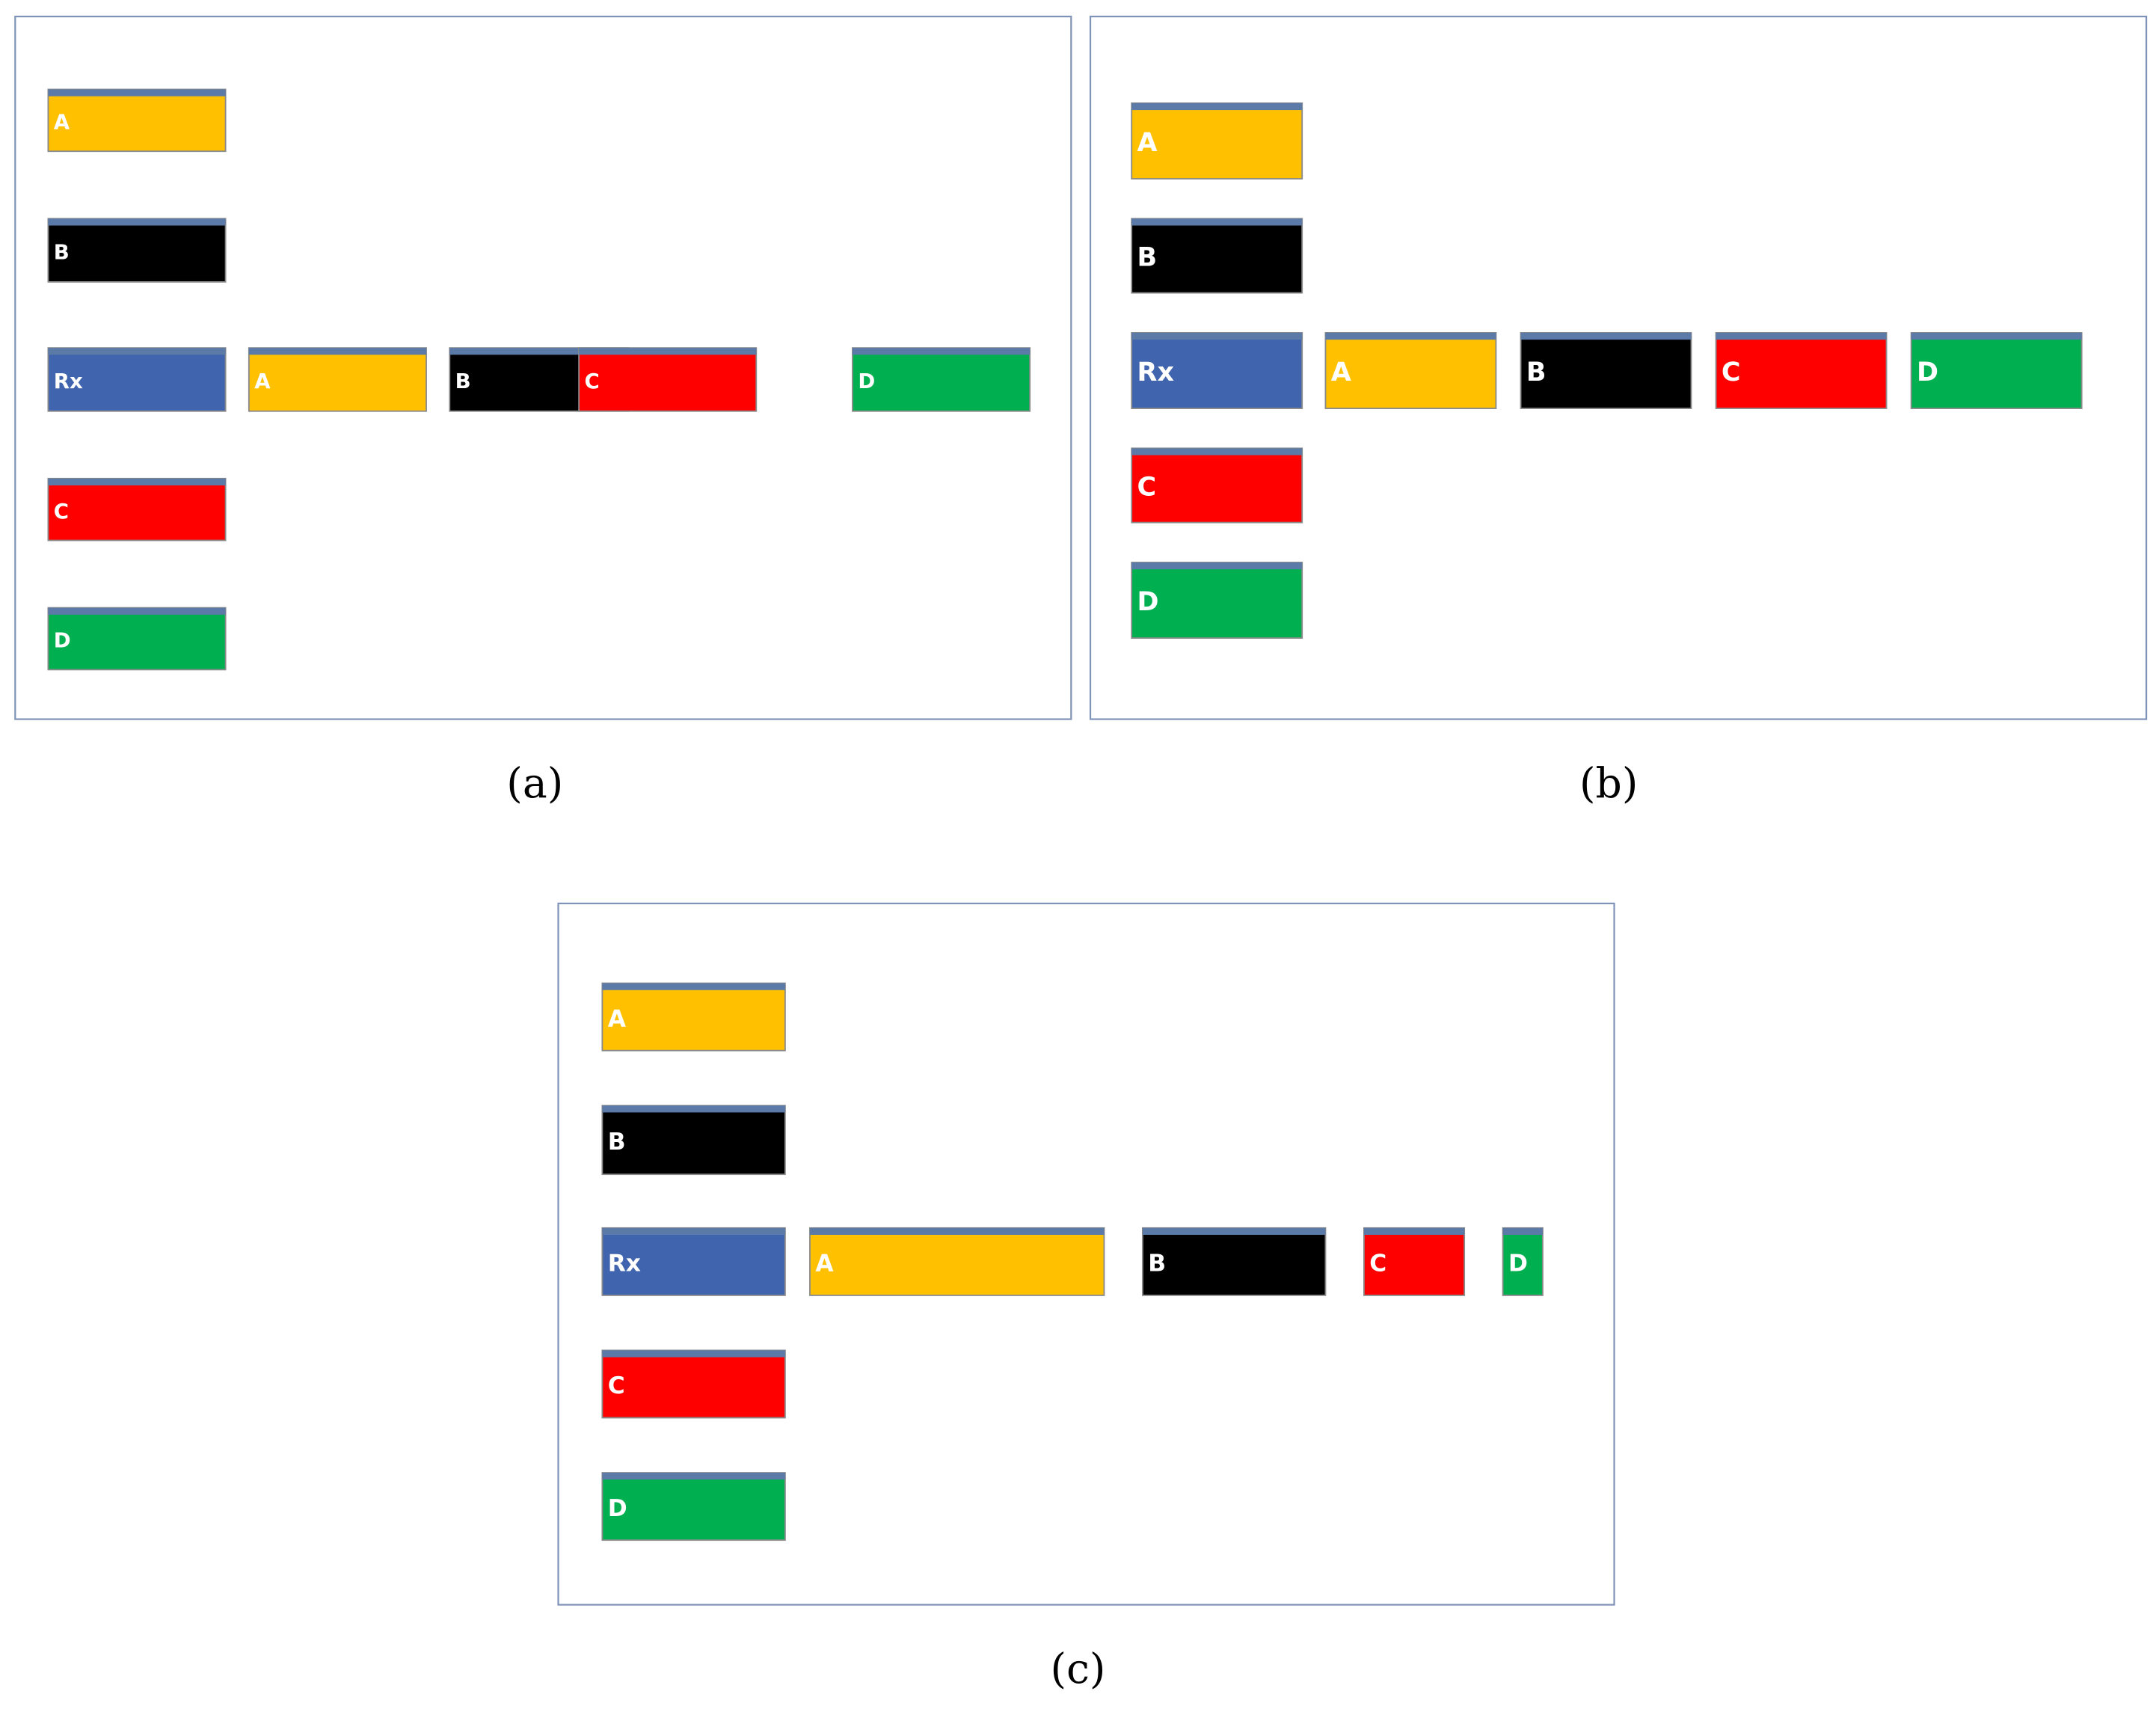  Describe the element at coordinates (1078, 1669) in the screenshot. I see `panel-caption: (c)` at that location.